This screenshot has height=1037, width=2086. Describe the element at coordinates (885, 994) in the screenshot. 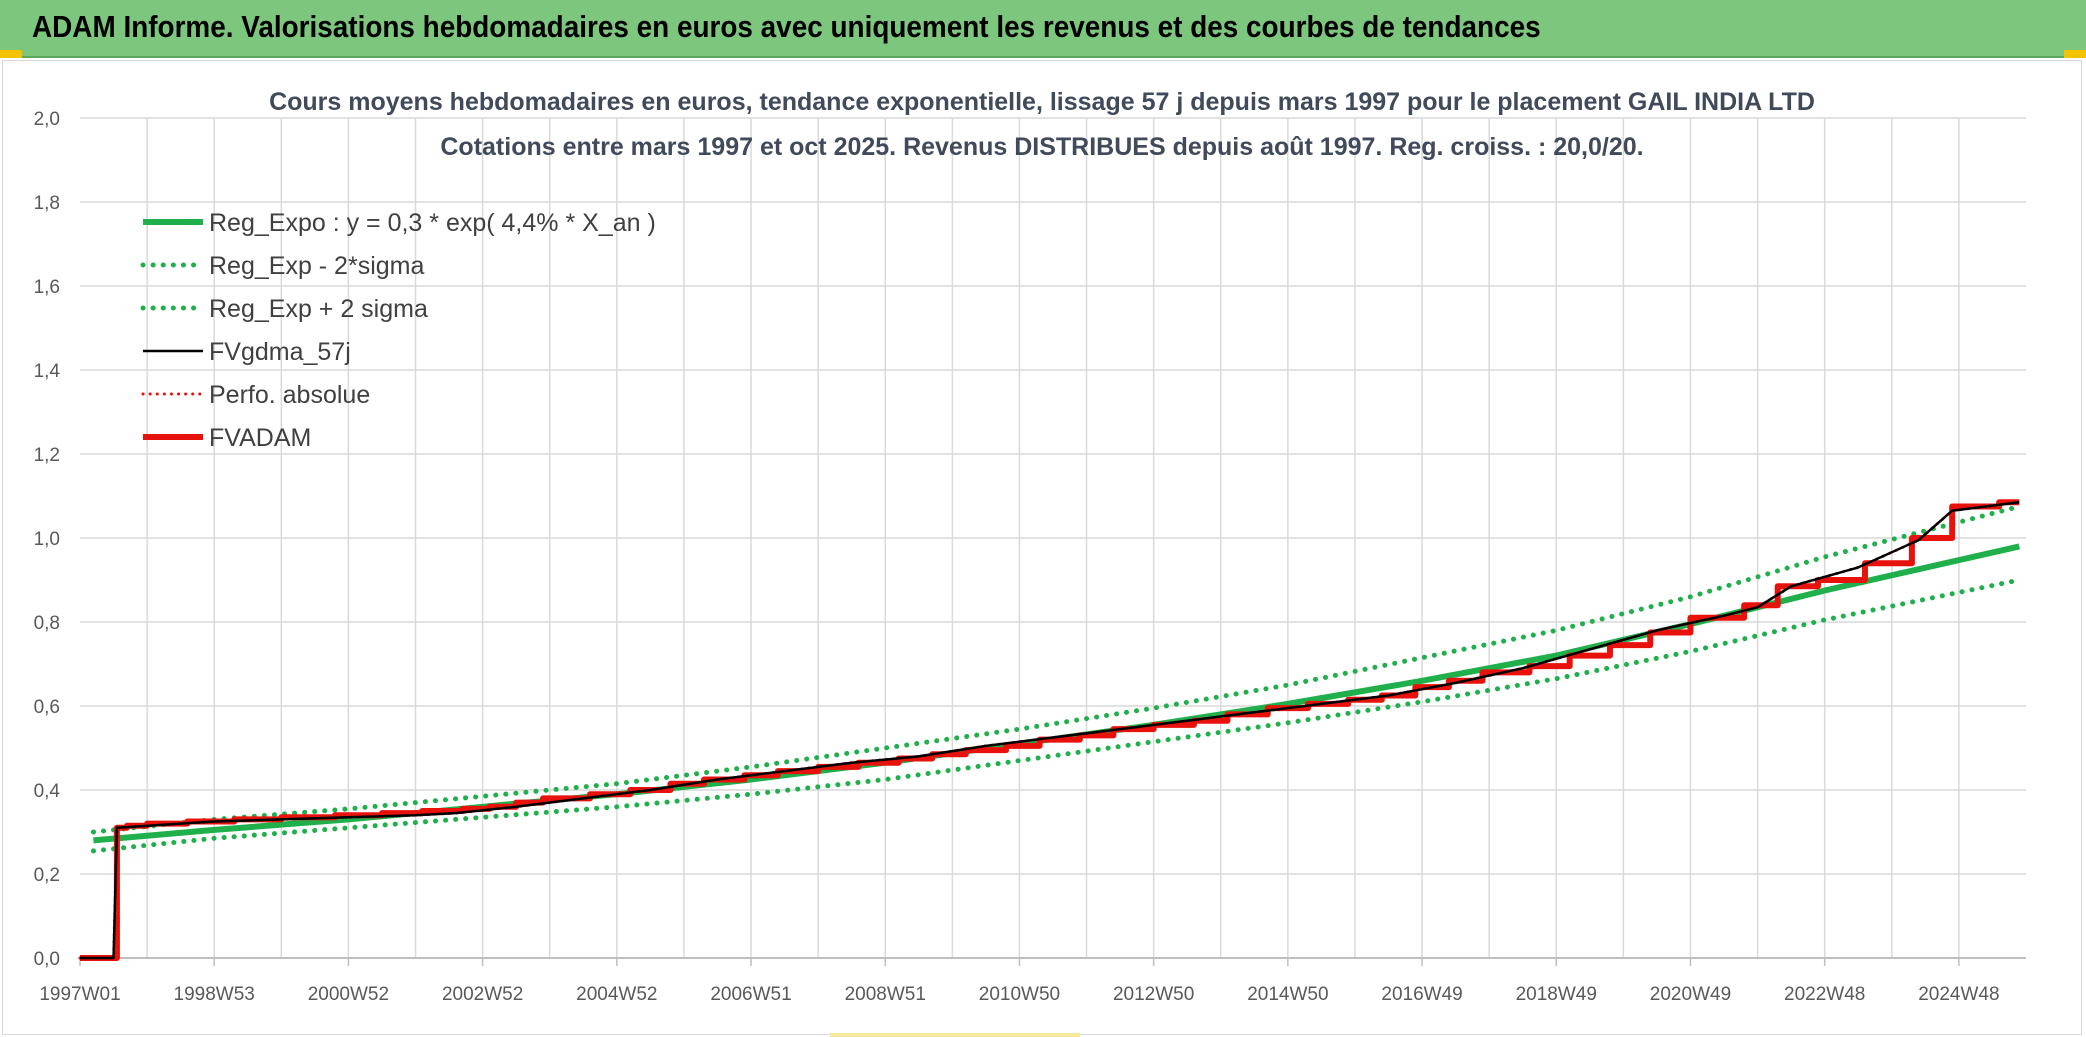

I see `x-tick-label: 2008W51` at that location.